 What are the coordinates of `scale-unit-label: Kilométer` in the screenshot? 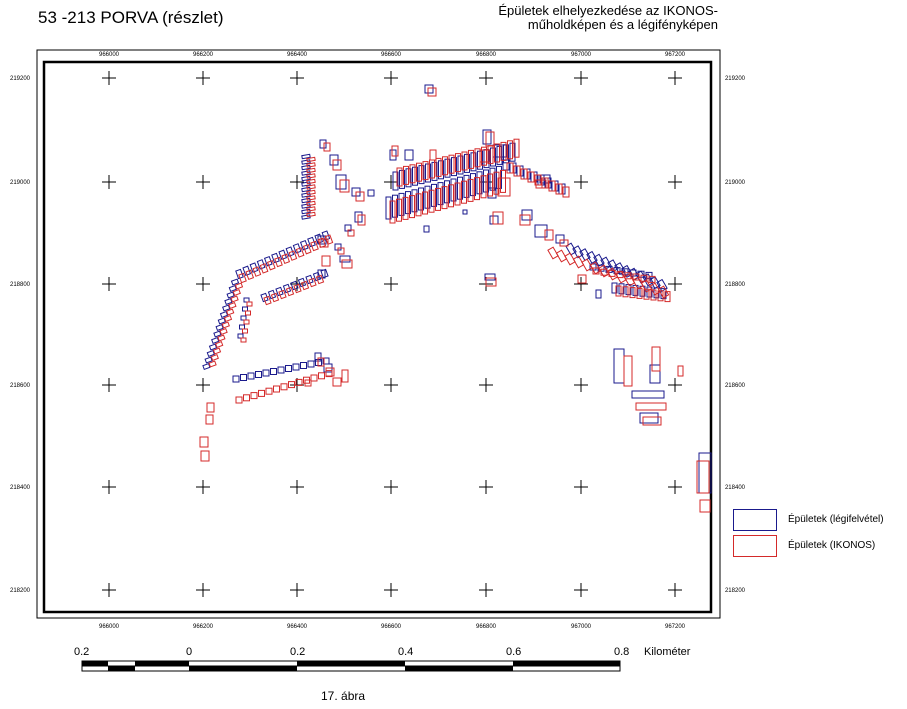 It's located at (667, 652).